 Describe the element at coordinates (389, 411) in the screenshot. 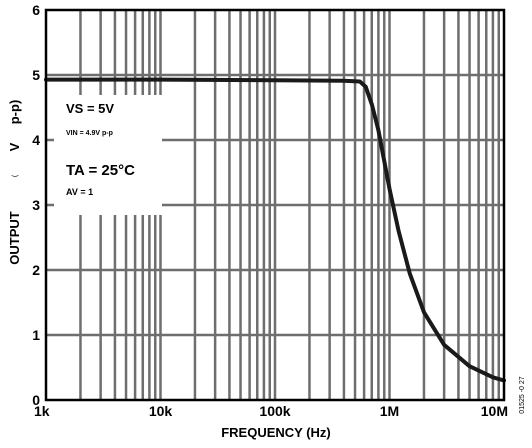

I see `x-tick-label: 1M` at that location.